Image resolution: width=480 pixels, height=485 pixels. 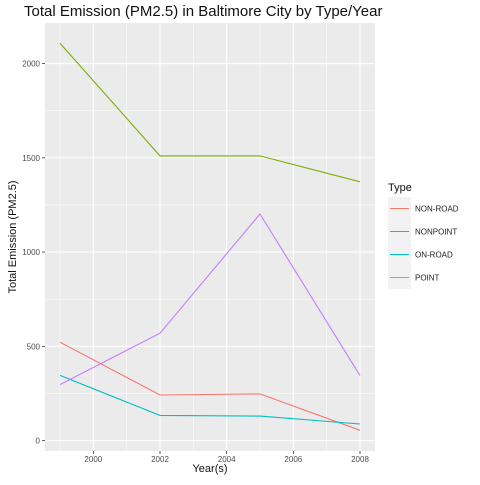 I want to click on y-tick-label: 0, so click(x=38, y=441).